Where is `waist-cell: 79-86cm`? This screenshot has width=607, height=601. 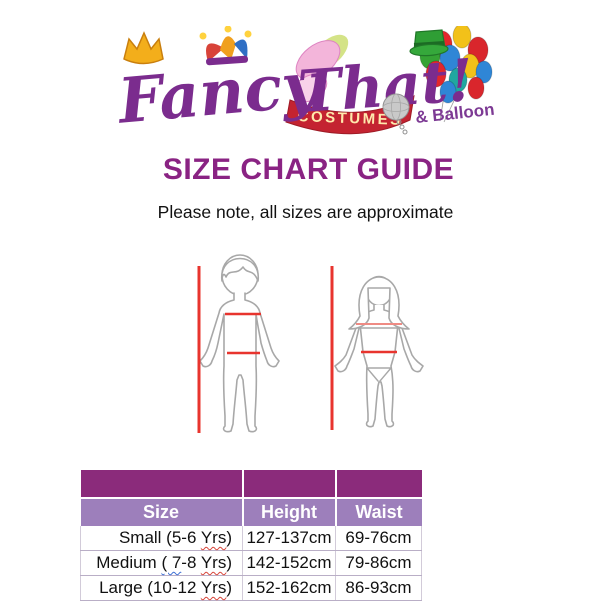 waist-cell: 79-86cm is located at coordinates (378, 563).